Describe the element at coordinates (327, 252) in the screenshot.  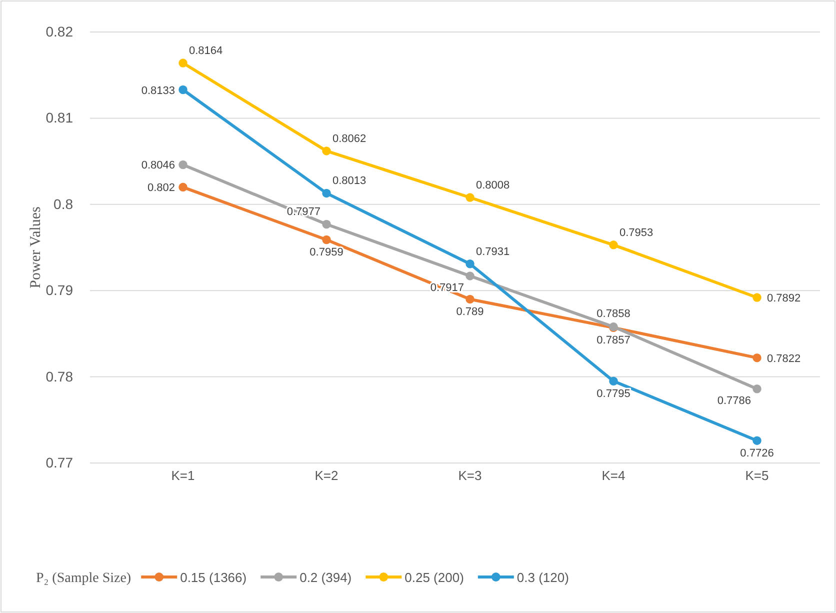
I see `data-label: 0.7959` at that location.